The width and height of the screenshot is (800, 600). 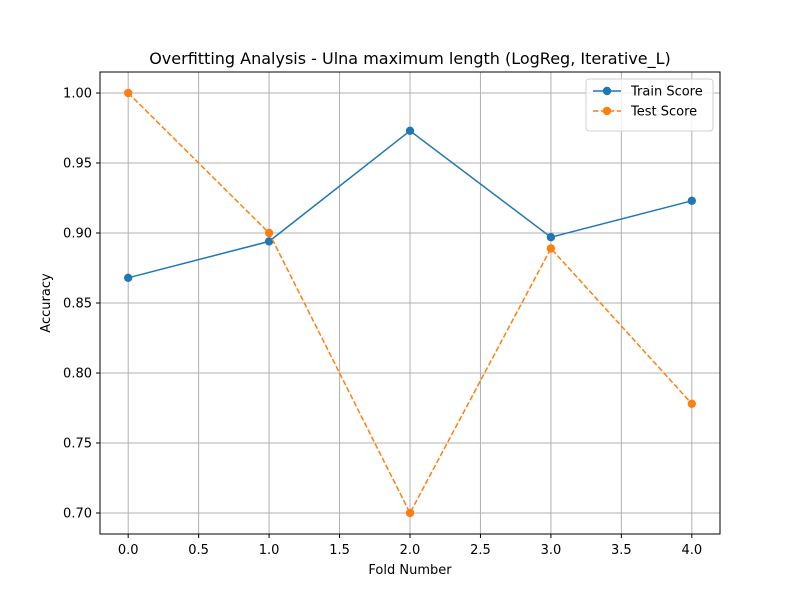 What do you see at coordinates (269, 550) in the screenshot?
I see `x-tick-label: 1.0` at bounding box center [269, 550].